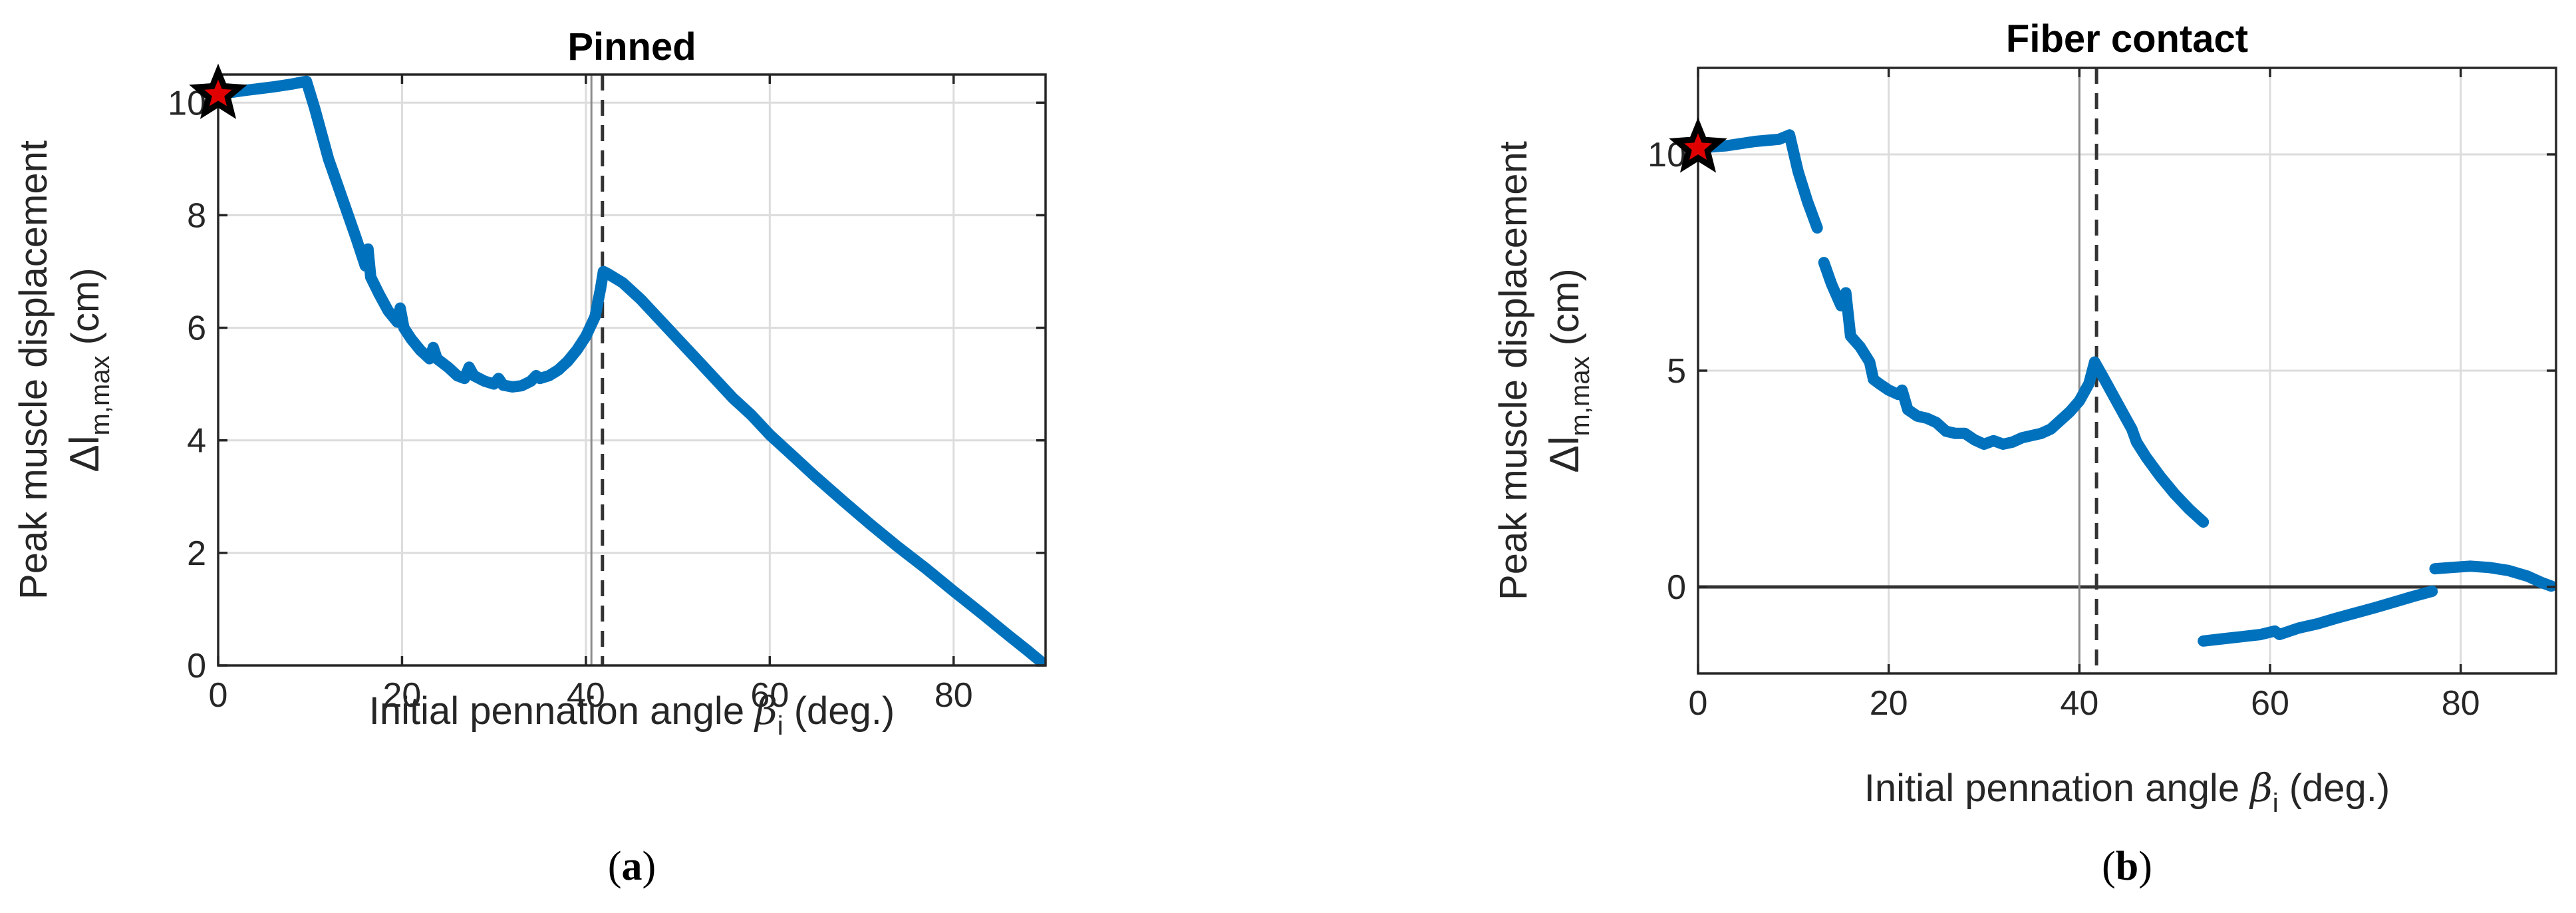  What do you see at coordinates (632, 714) in the screenshot?
I see `panel-a-x-axis-label: Initial pennation angle βi (deg.)` at bounding box center [632, 714].